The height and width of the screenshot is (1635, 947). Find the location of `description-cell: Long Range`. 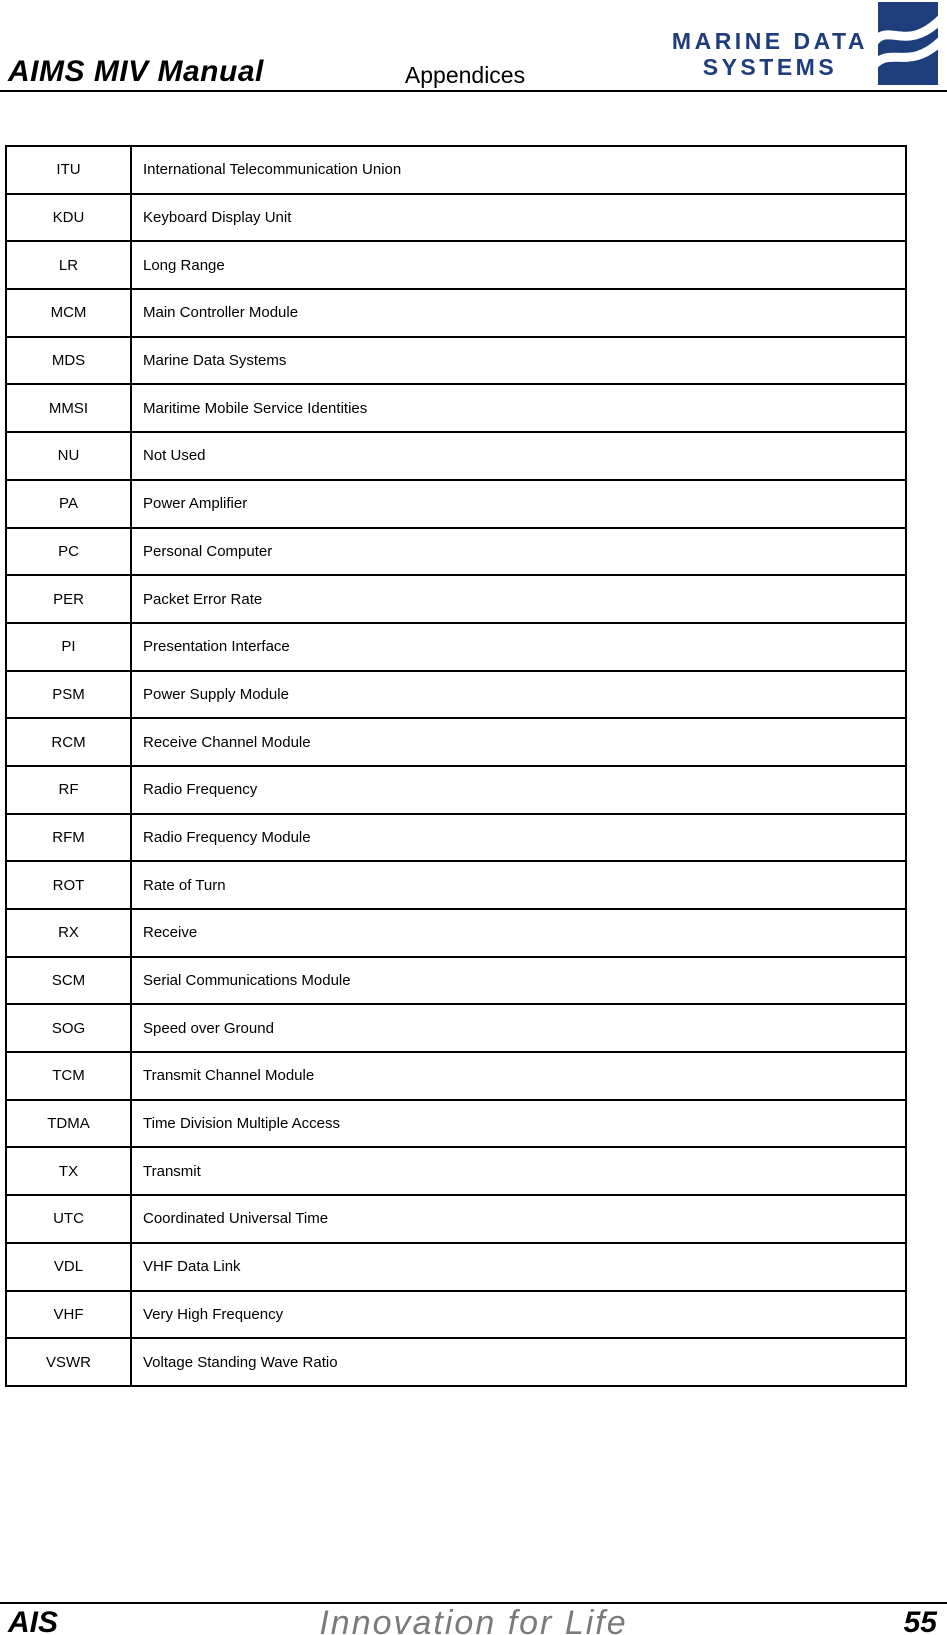

description-cell: Long Range is located at coordinates (518, 265).